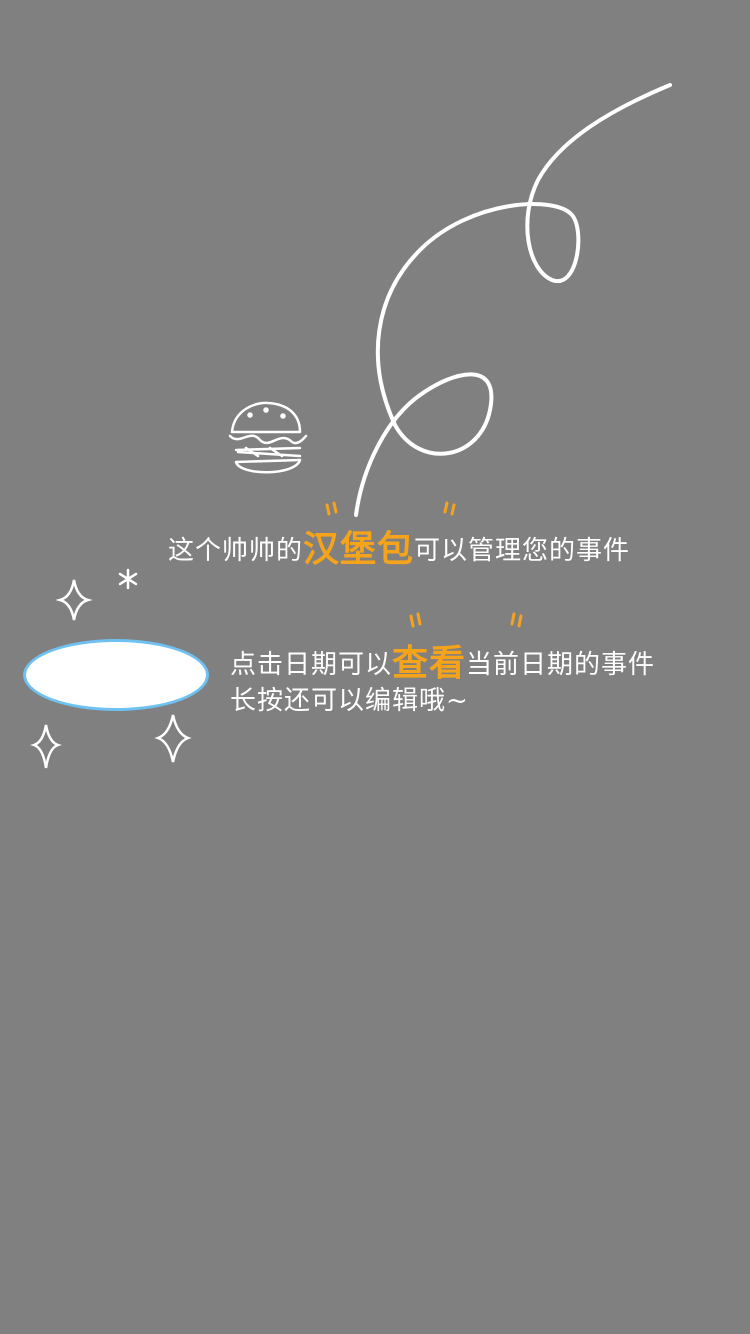 This screenshot has height=1334, width=750. I want to click on hint-2-suffix: 当前日期的事件, so click(561, 665).